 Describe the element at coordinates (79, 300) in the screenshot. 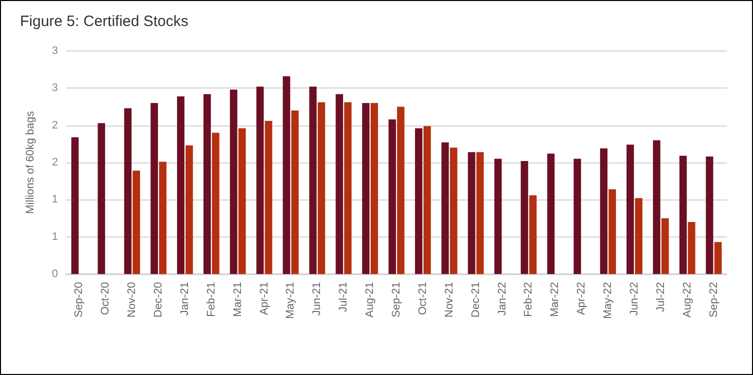

I see `x-tick-label: Sep-20` at that location.